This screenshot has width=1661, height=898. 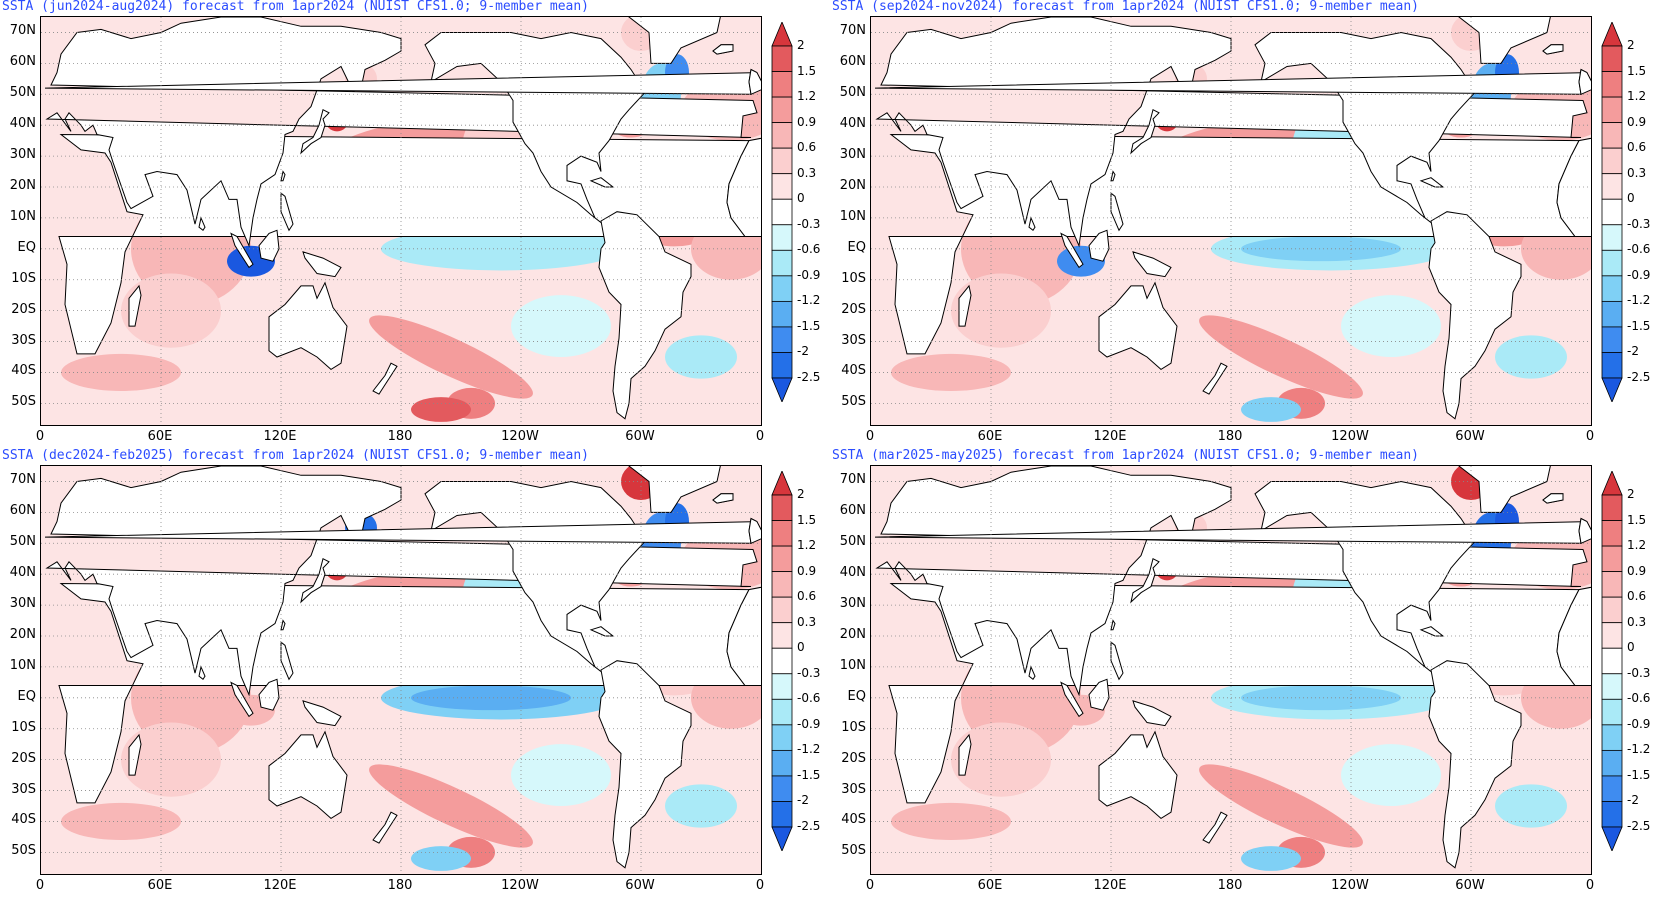 What do you see at coordinates (743, 187) in the screenshot?
I see `landmass-wrap-africa` at bounding box center [743, 187].